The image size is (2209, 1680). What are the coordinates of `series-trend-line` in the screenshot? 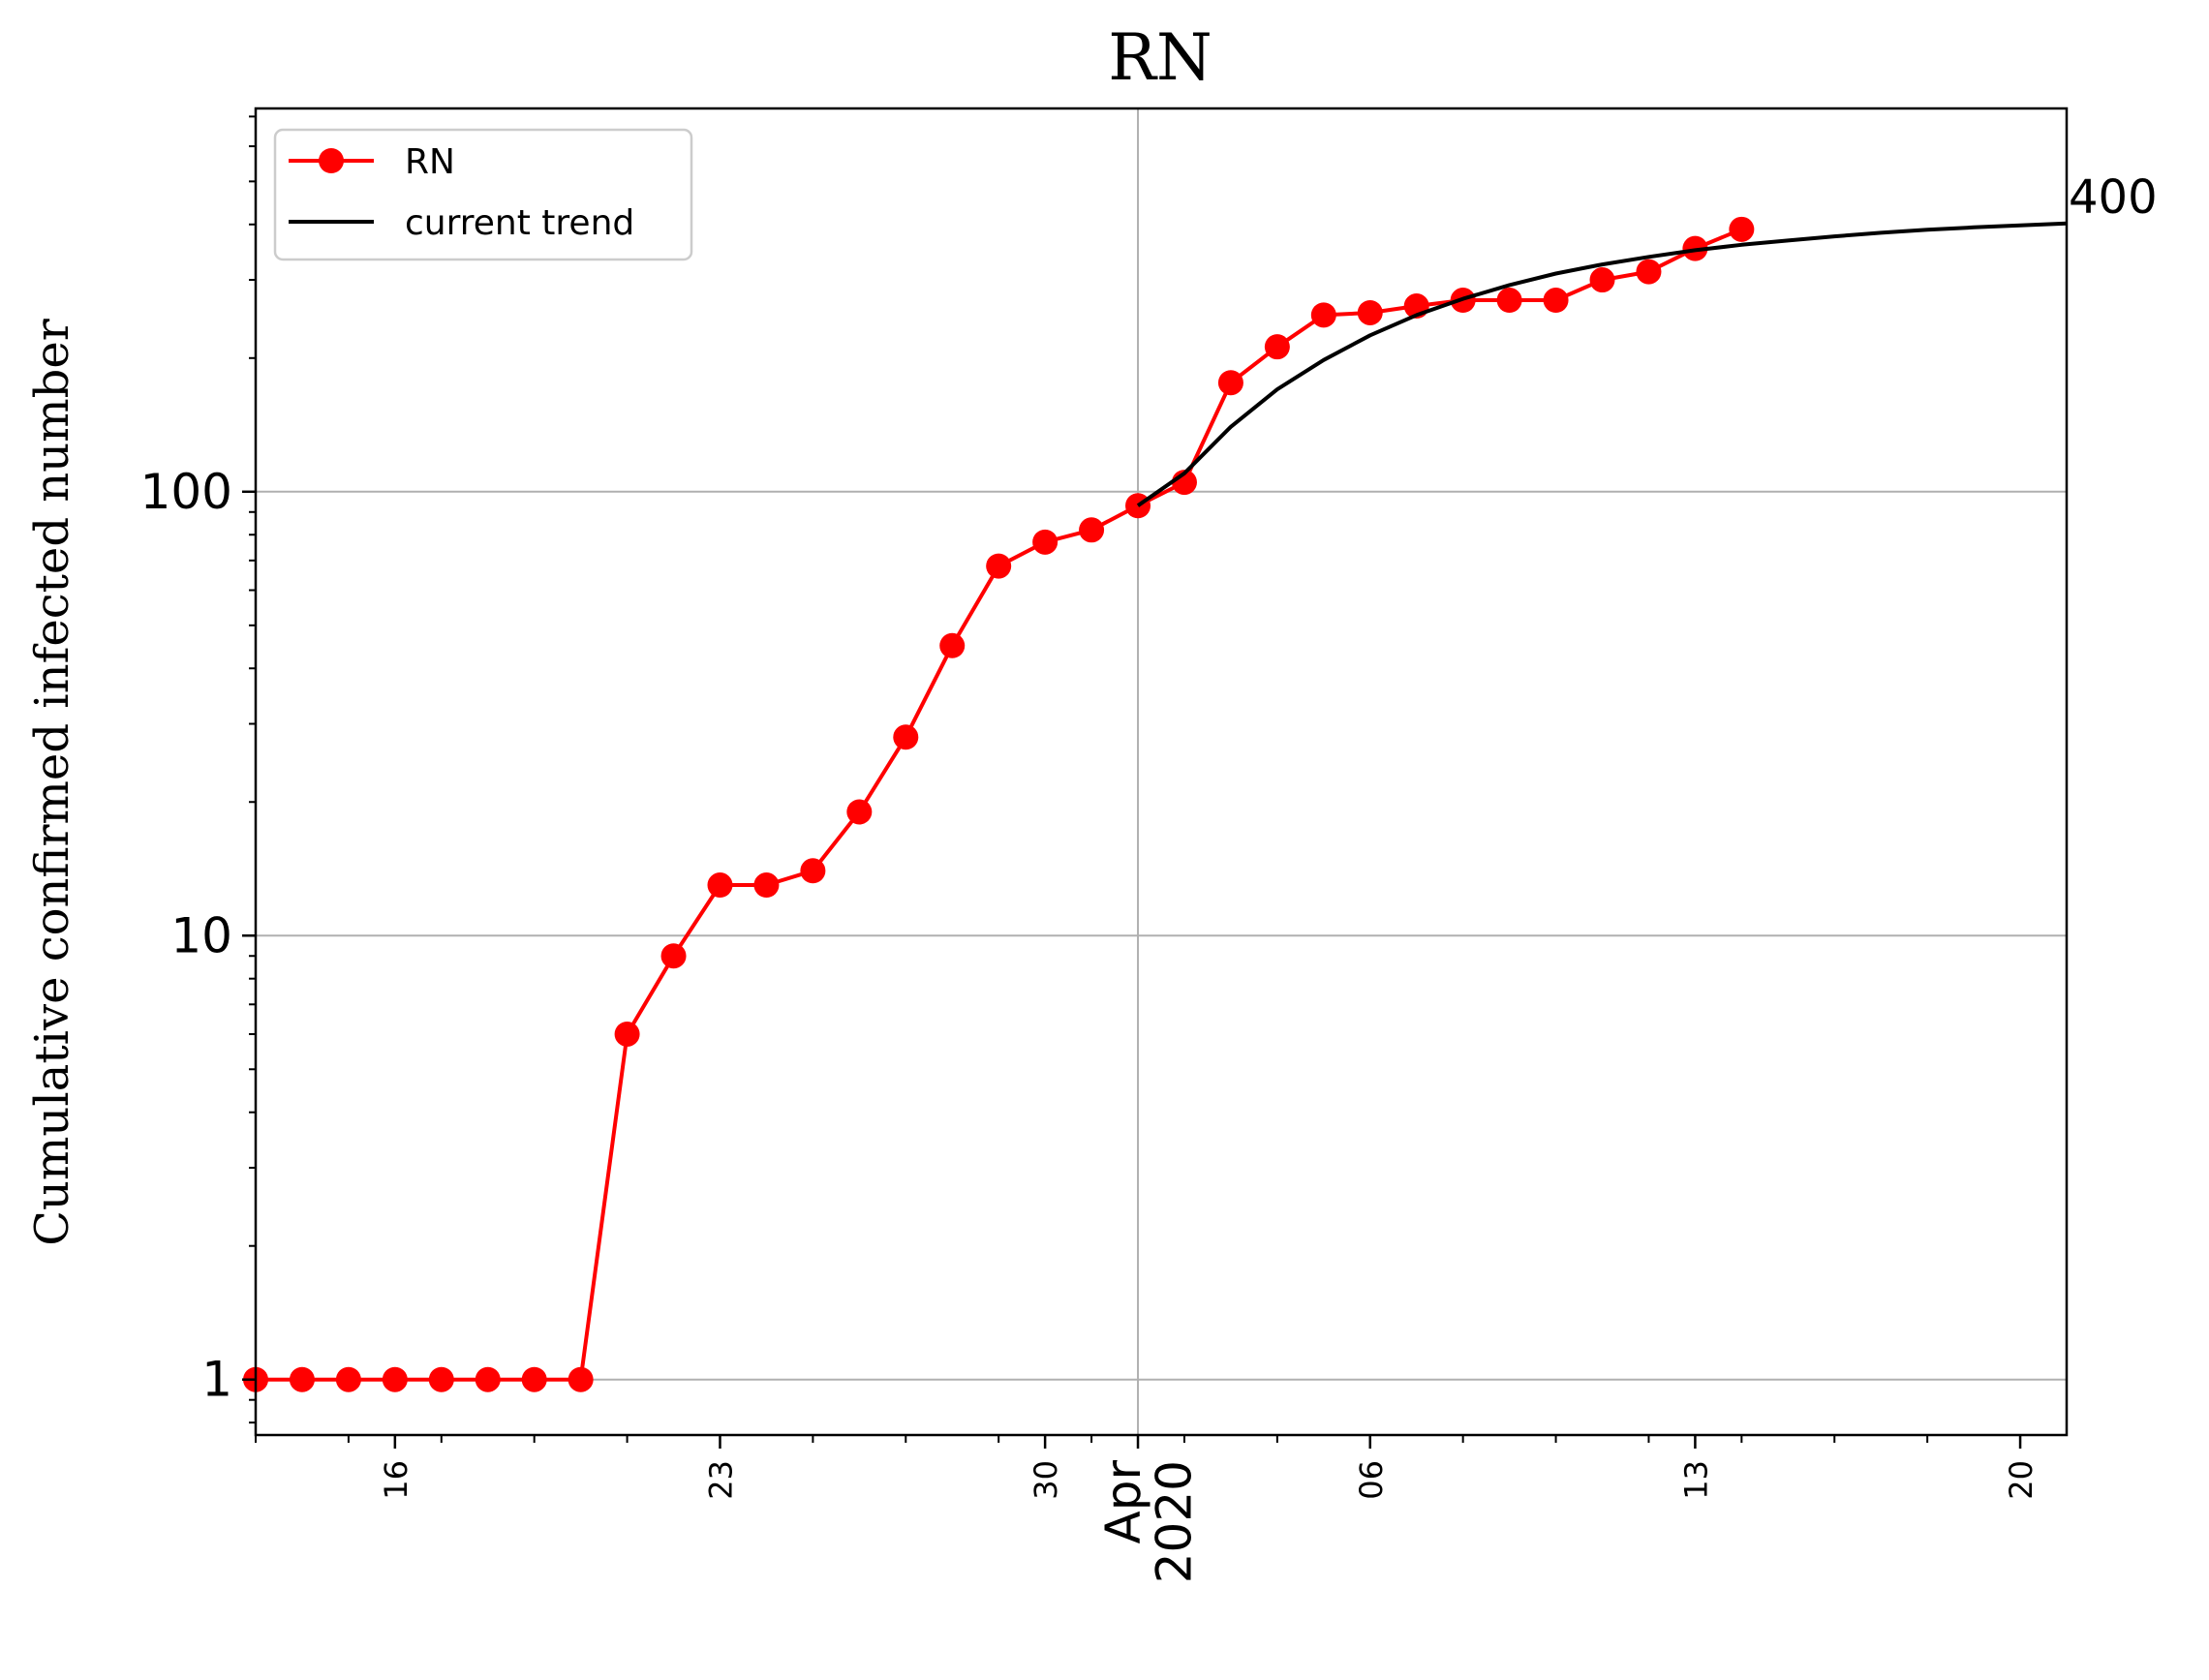 It's located at (1602, 364).